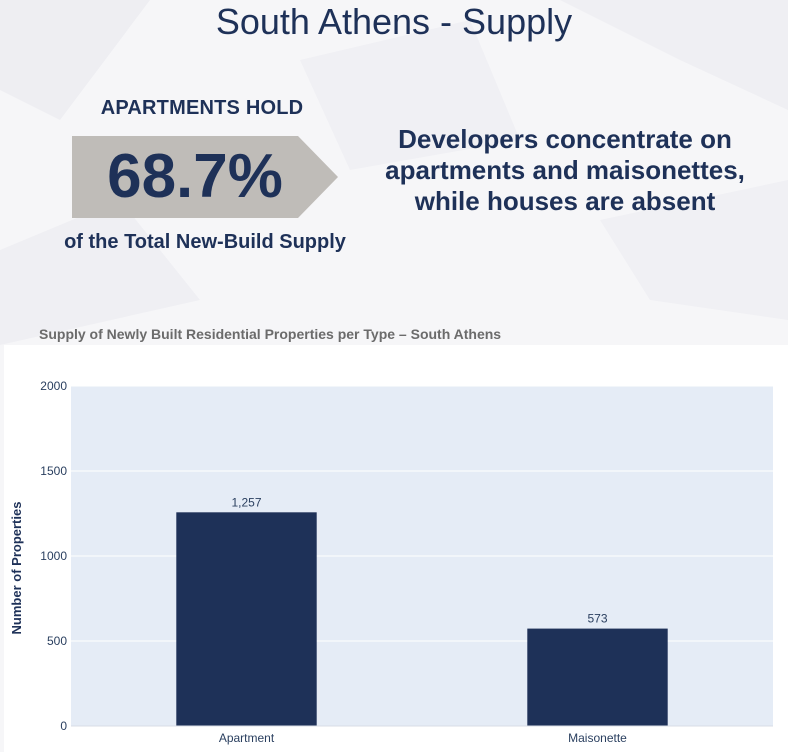  What do you see at coordinates (246, 502) in the screenshot?
I see `data-label: 1,257` at bounding box center [246, 502].